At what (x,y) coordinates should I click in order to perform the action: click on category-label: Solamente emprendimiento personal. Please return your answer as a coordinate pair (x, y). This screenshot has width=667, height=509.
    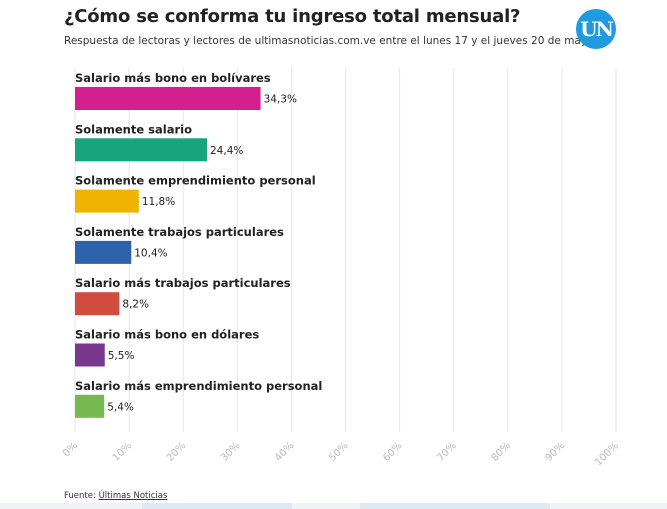
    Looking at the image, I should click on (195, 181).